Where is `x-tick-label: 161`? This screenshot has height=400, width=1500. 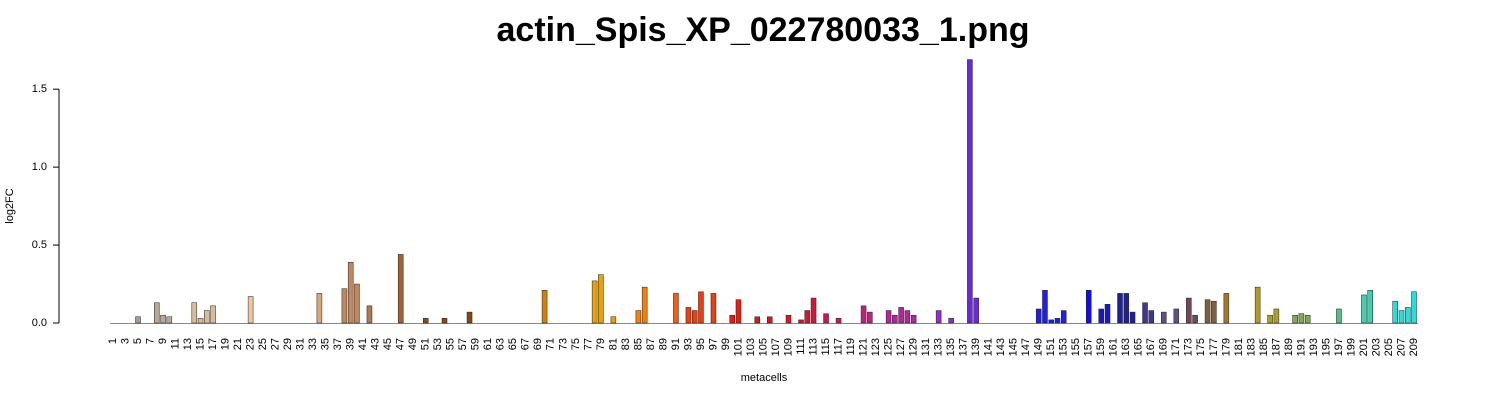
x-tick-label: 161 is located at coordinates (1114, 347).